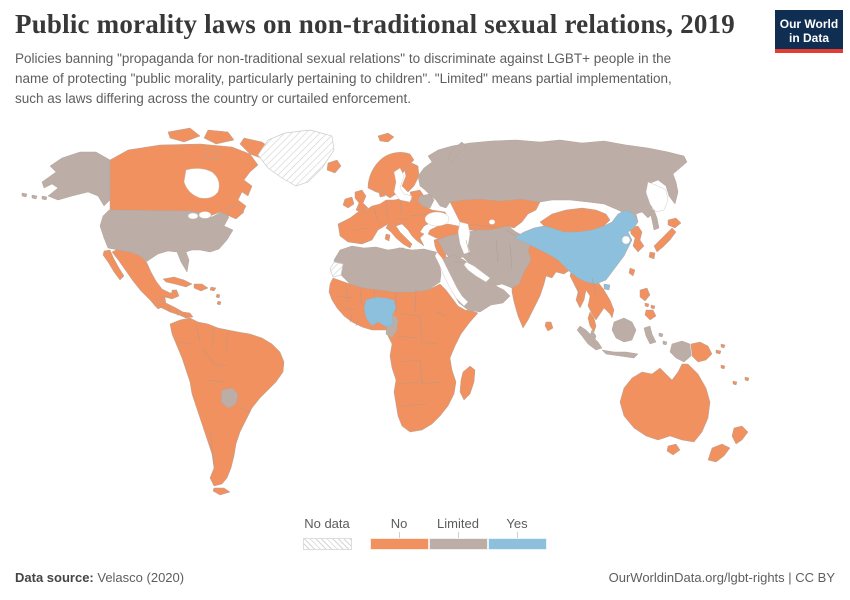 This screenshot has width=850, height=600. I want to click on region-ireland, so click(348, 202).